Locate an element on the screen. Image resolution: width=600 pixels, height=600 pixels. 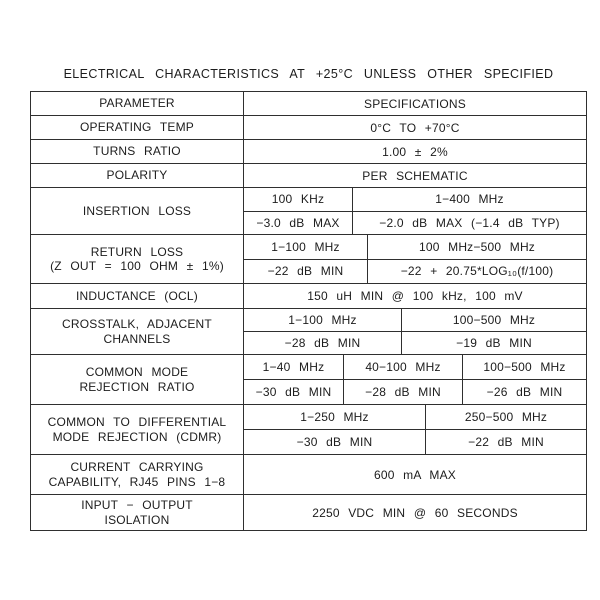
specification-subrow: −3.0 dB MAX −2.0 dB MAX (−1.4 dB TYP) is located at coordinates (415, 222).